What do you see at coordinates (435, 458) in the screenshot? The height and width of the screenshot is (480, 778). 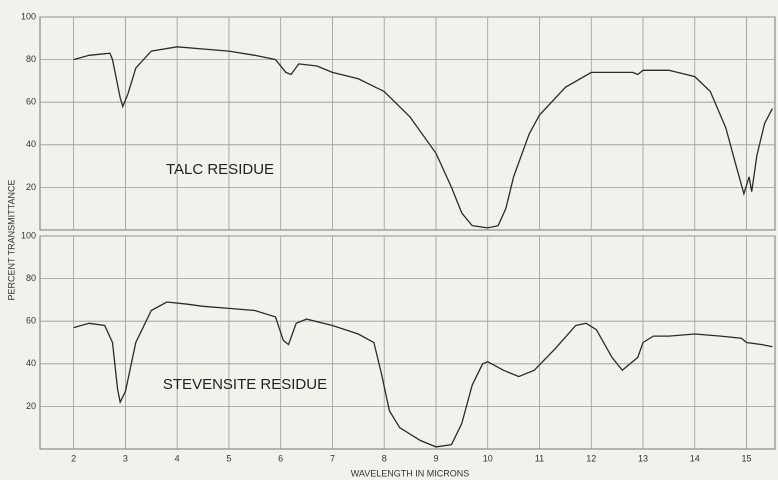 I see `x-tick-label: 9` at bounding box center [435, 458].